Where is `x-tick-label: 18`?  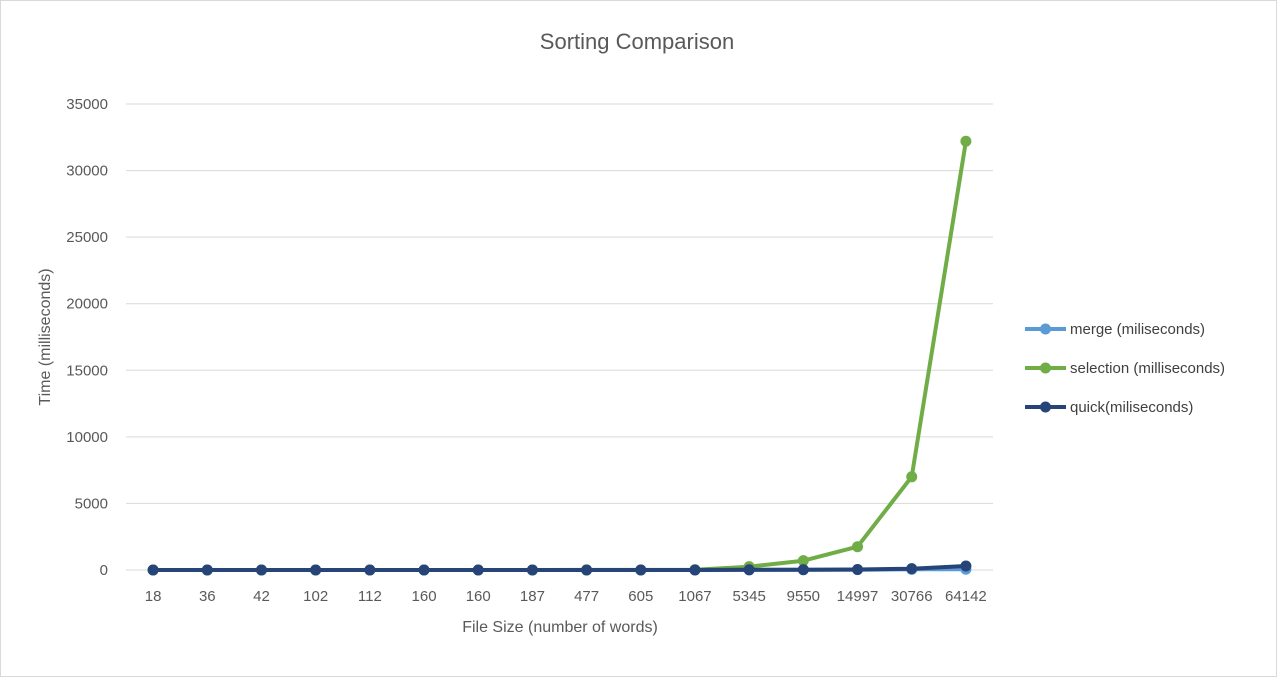
x-tick-label: 18 is located at coordinates (153, 596).